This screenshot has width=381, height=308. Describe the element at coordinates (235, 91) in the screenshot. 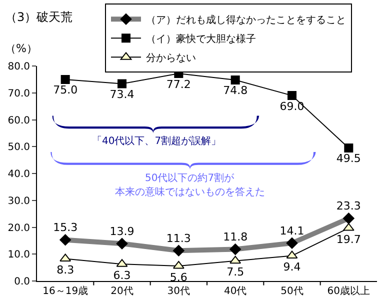

I see `data-label: 74.8` at that location.